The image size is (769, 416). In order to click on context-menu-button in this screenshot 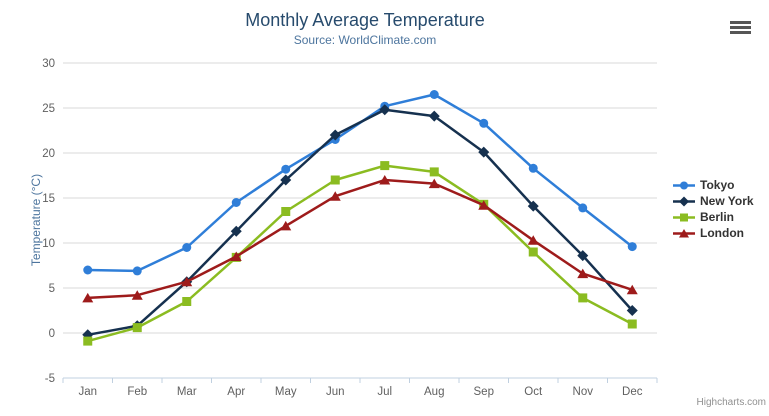, I will do `click(740, 28)`.